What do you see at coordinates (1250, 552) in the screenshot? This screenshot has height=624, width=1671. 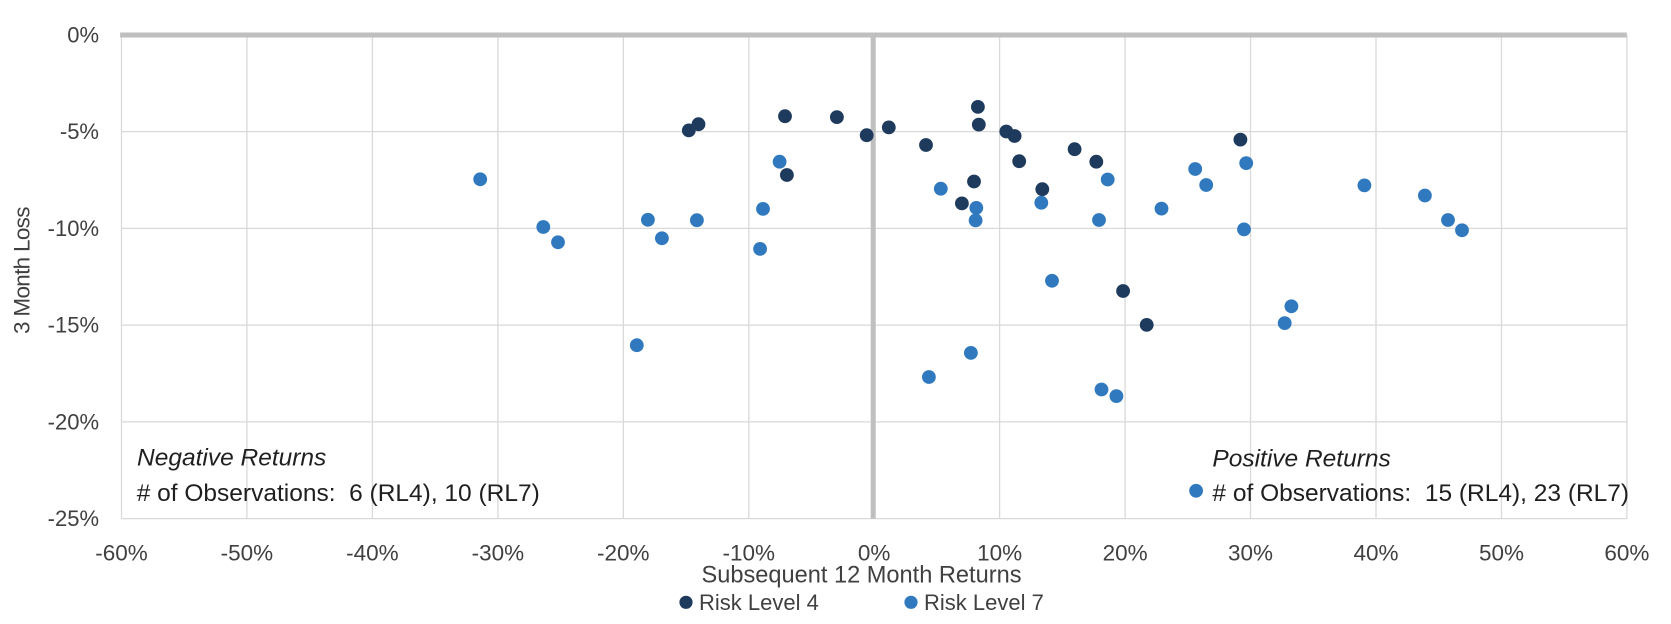 I see `svg-text: 30%` at bounding box center [1250, 552].